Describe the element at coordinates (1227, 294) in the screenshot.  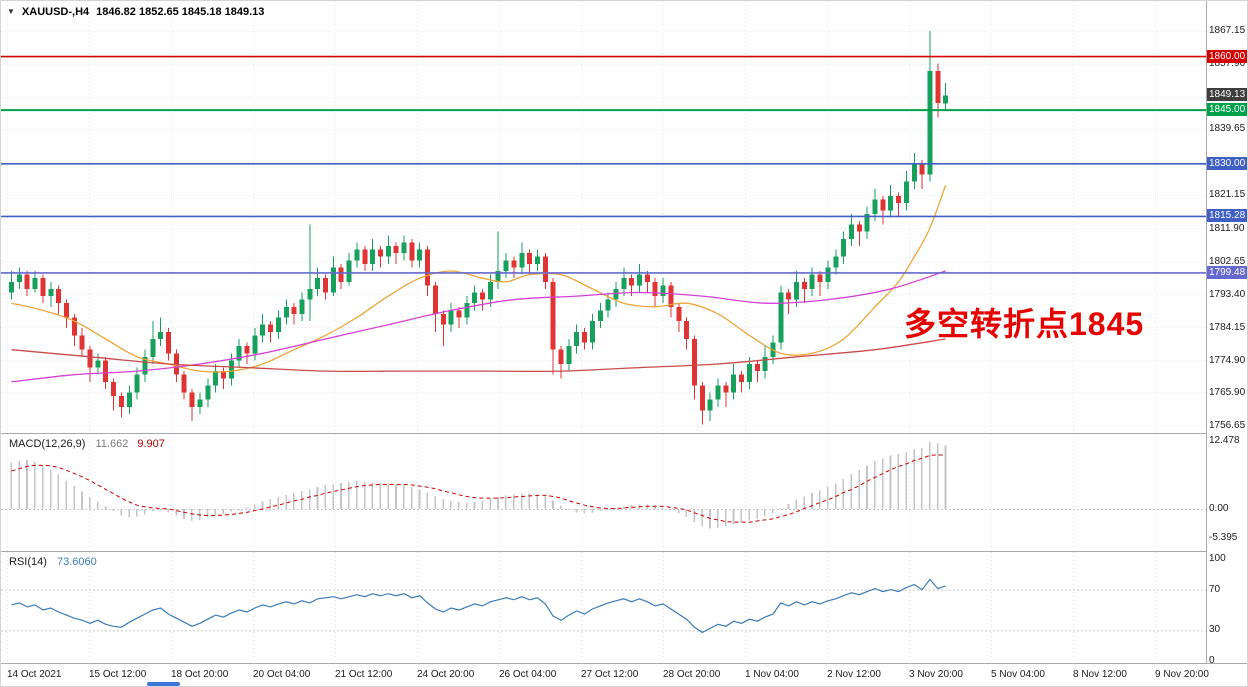
I see `price-axis-label: 1793.40` at that location.